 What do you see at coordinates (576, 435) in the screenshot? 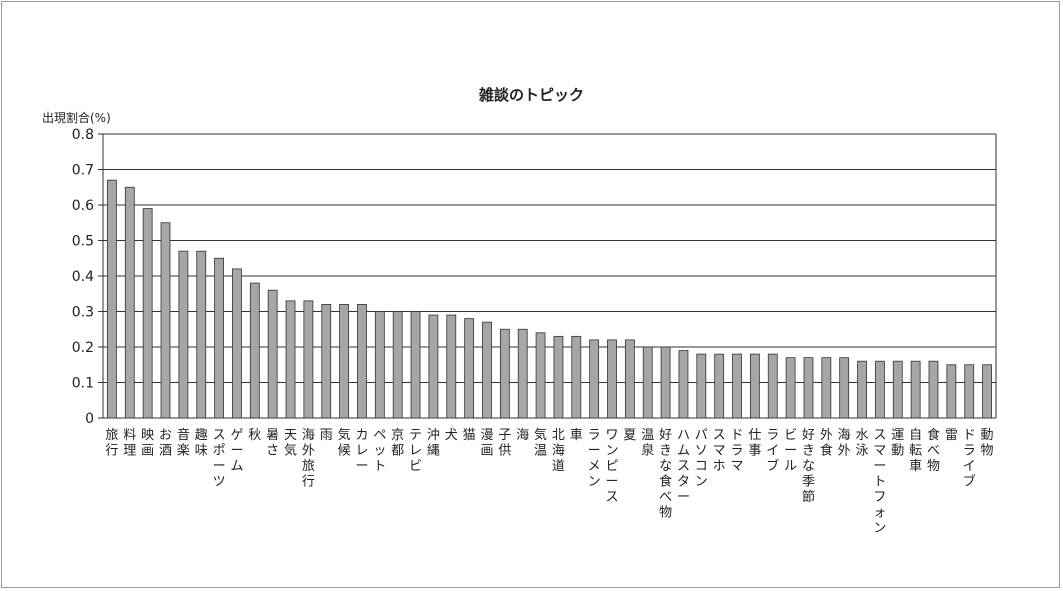
I see `x-tick-label: 車` at bounding box center [576, 435].